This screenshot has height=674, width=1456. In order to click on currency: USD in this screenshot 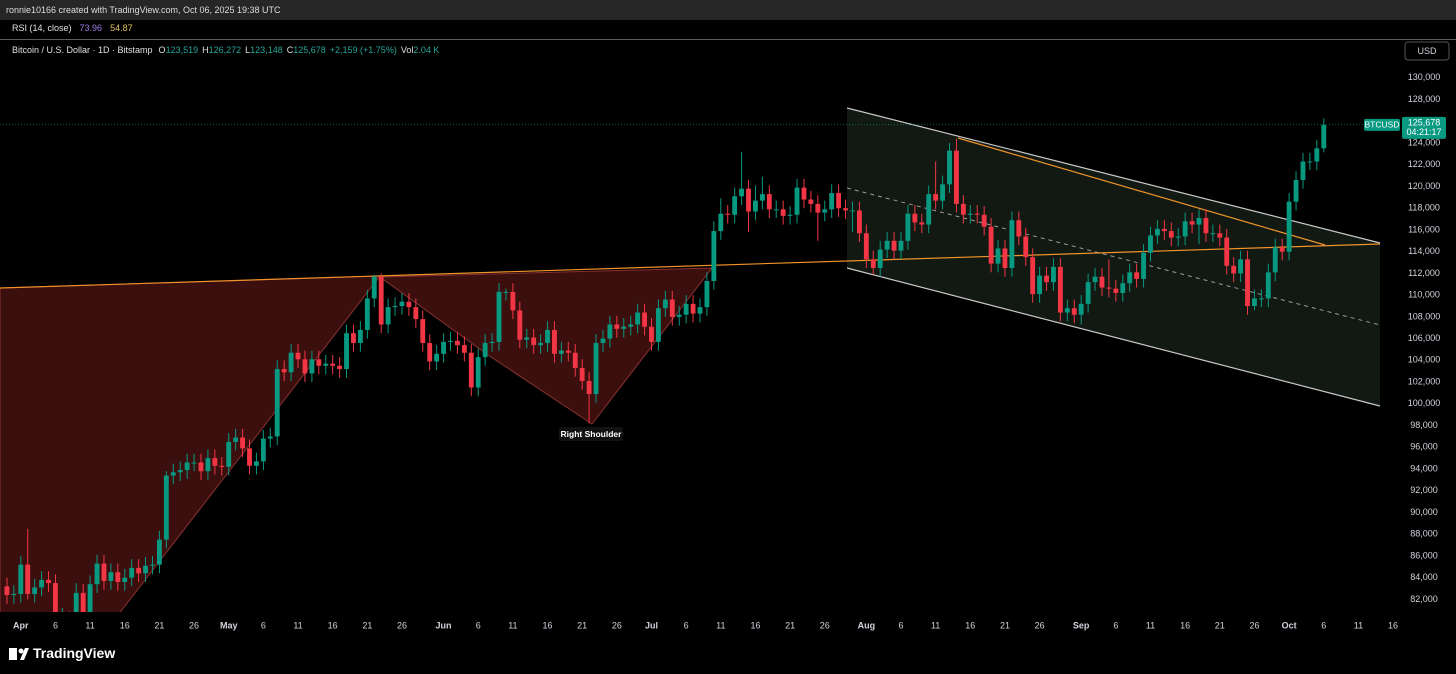, I will do `click(1427, 51)`.